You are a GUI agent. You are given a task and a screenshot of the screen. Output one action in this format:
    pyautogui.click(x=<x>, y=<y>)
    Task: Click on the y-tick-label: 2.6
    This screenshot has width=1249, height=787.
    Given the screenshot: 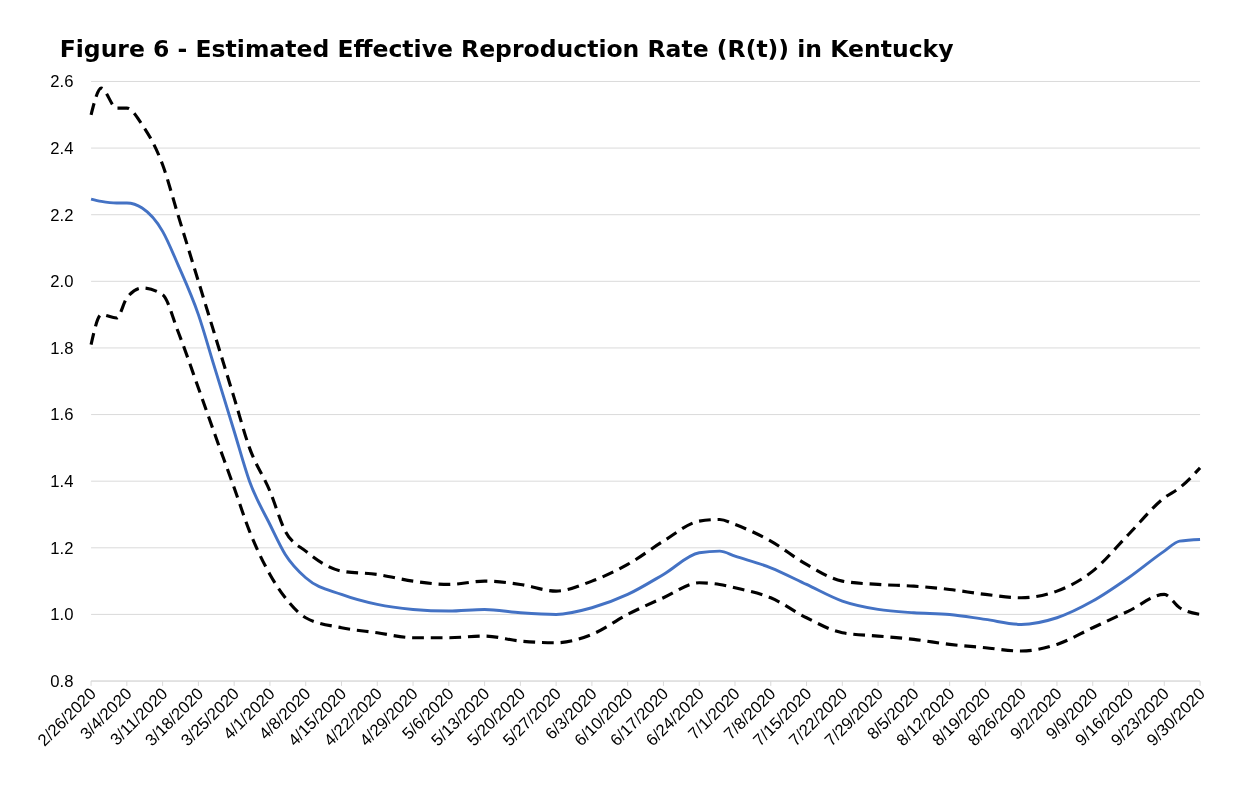 What is the action you would take?
    pyautogui.click(x=62, y=82)
    